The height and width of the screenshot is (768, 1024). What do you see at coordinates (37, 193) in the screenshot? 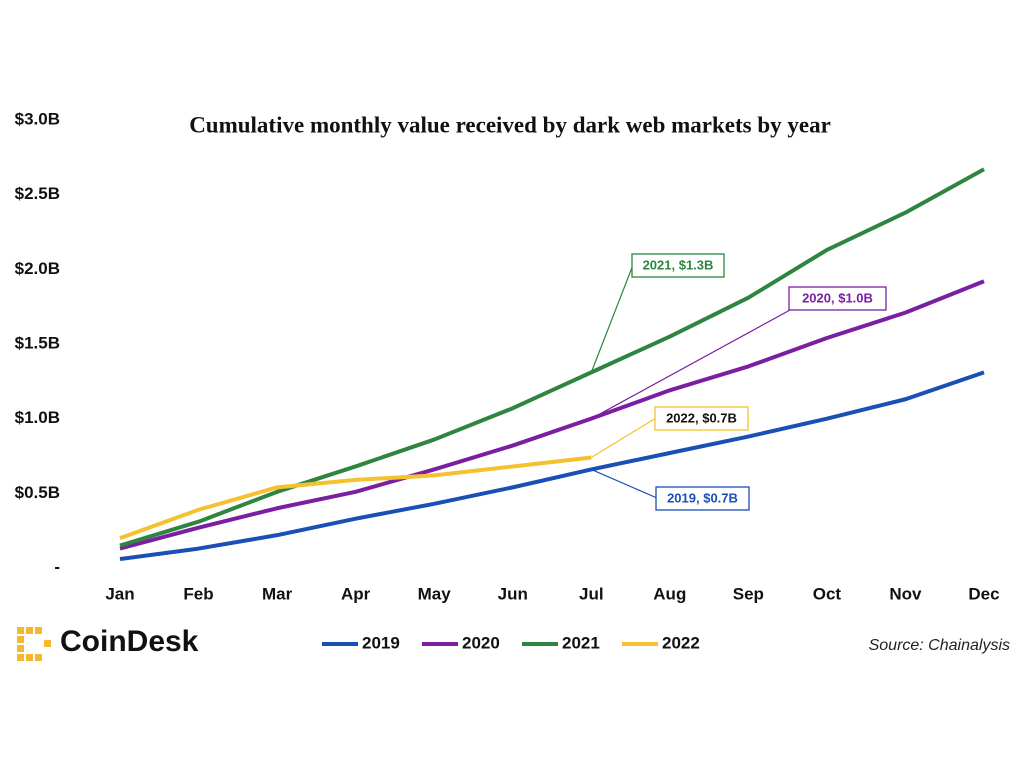
I see `y-tick-label: $2.5B` at bounding box center [37, 193].